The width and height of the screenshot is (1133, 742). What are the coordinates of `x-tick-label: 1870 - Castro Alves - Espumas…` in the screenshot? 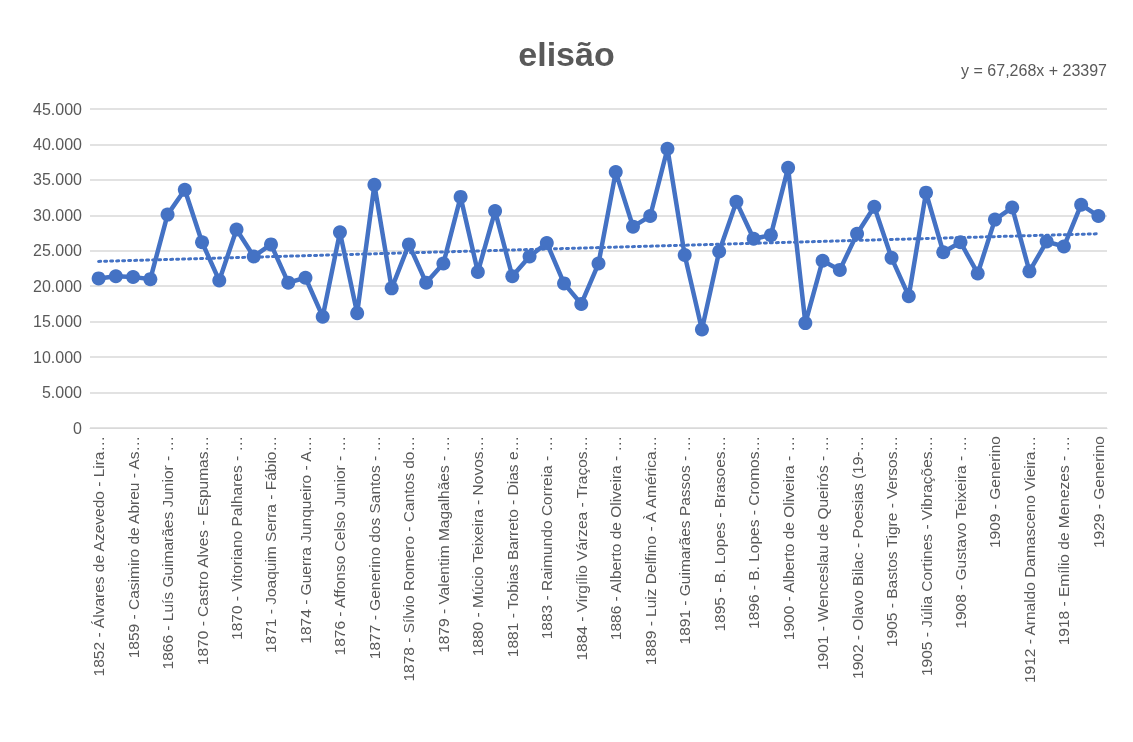 It's located at (202, 551).